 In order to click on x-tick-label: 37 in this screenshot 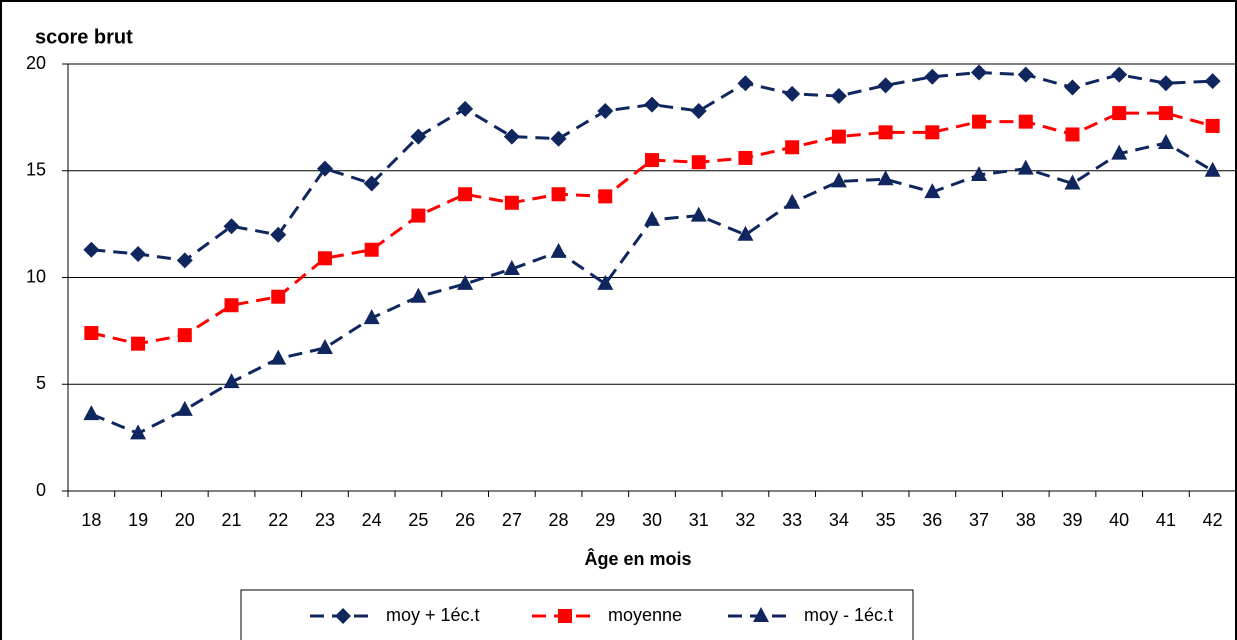, I will do `click(979, 520)`.